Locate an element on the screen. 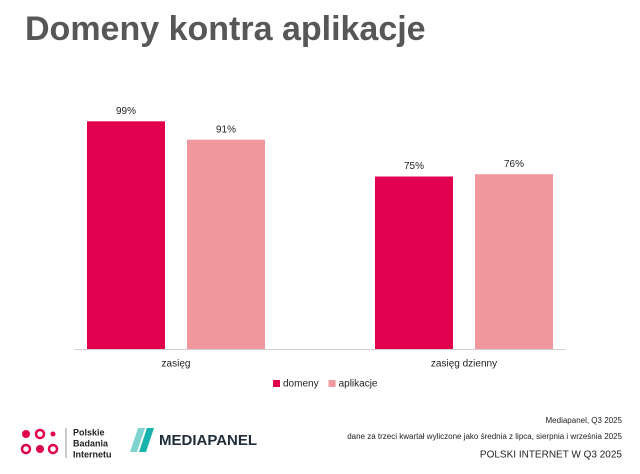 The image size is (640, 474). x-tick-label: zasięg is located at coordinates (176, 364).